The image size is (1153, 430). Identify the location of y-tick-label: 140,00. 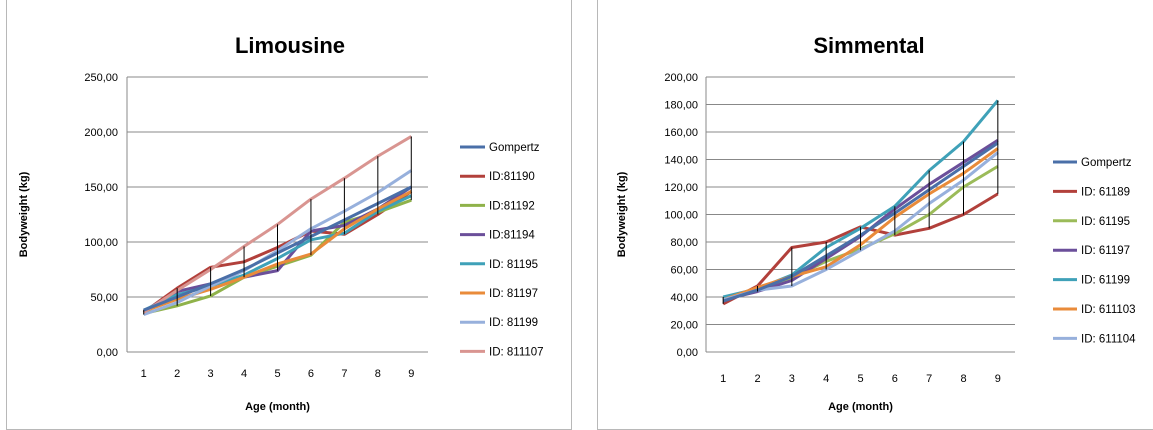
(681, 161).